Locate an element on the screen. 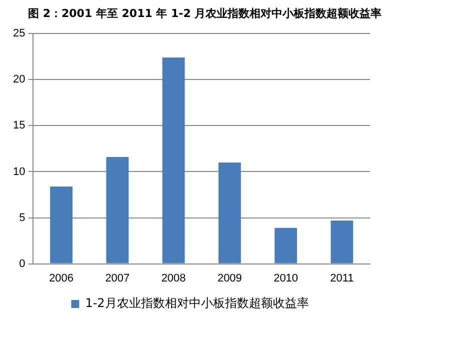  legend-label: 1-2月农业指数相对中小板指数超额收益率 is located at coordinates (197, 303).